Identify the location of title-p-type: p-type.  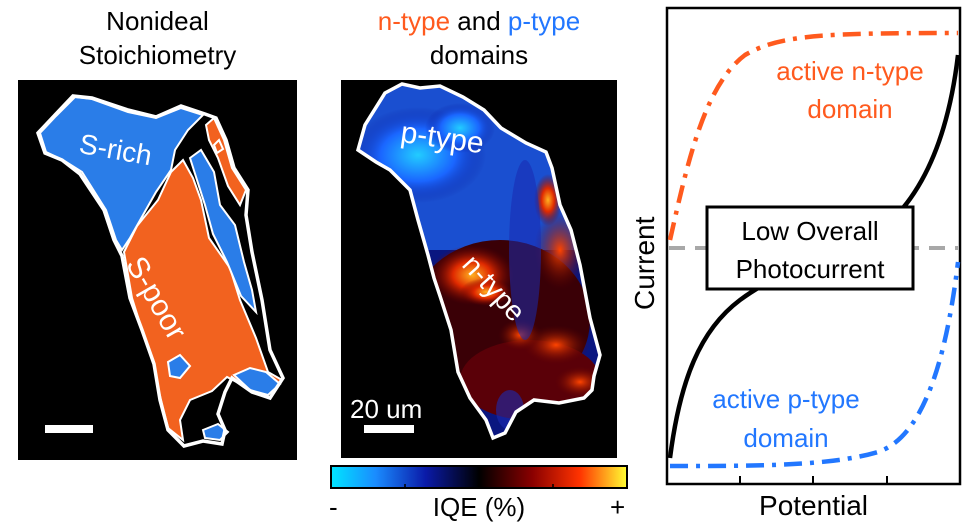
(544, 21).